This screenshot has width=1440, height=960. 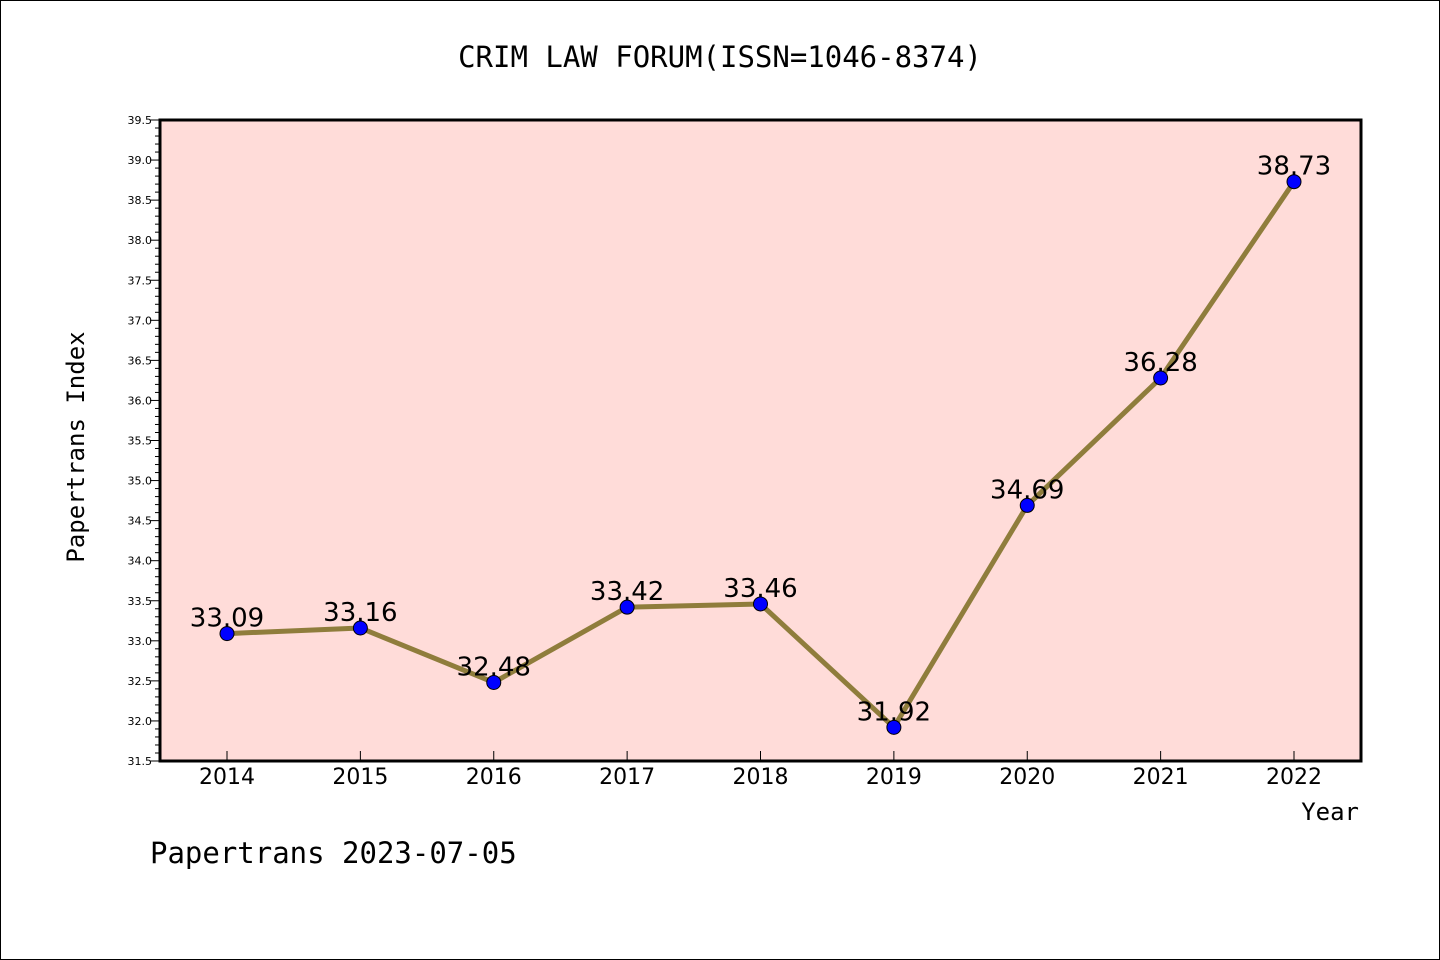 What do you see at coordinates (760, 589) in the screenshot?
I see `data-label: 33.46` at bounding box center [760, 589].